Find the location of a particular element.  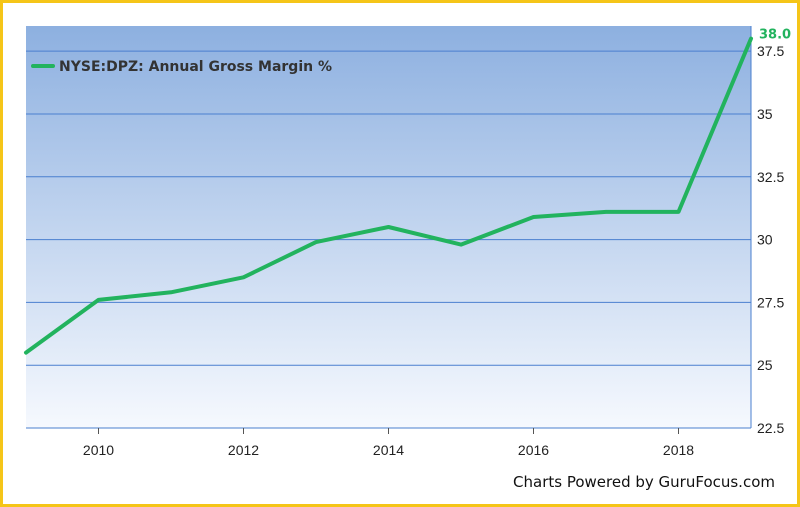

x-tick-label: 2010 is located at coordinates (98, 450).